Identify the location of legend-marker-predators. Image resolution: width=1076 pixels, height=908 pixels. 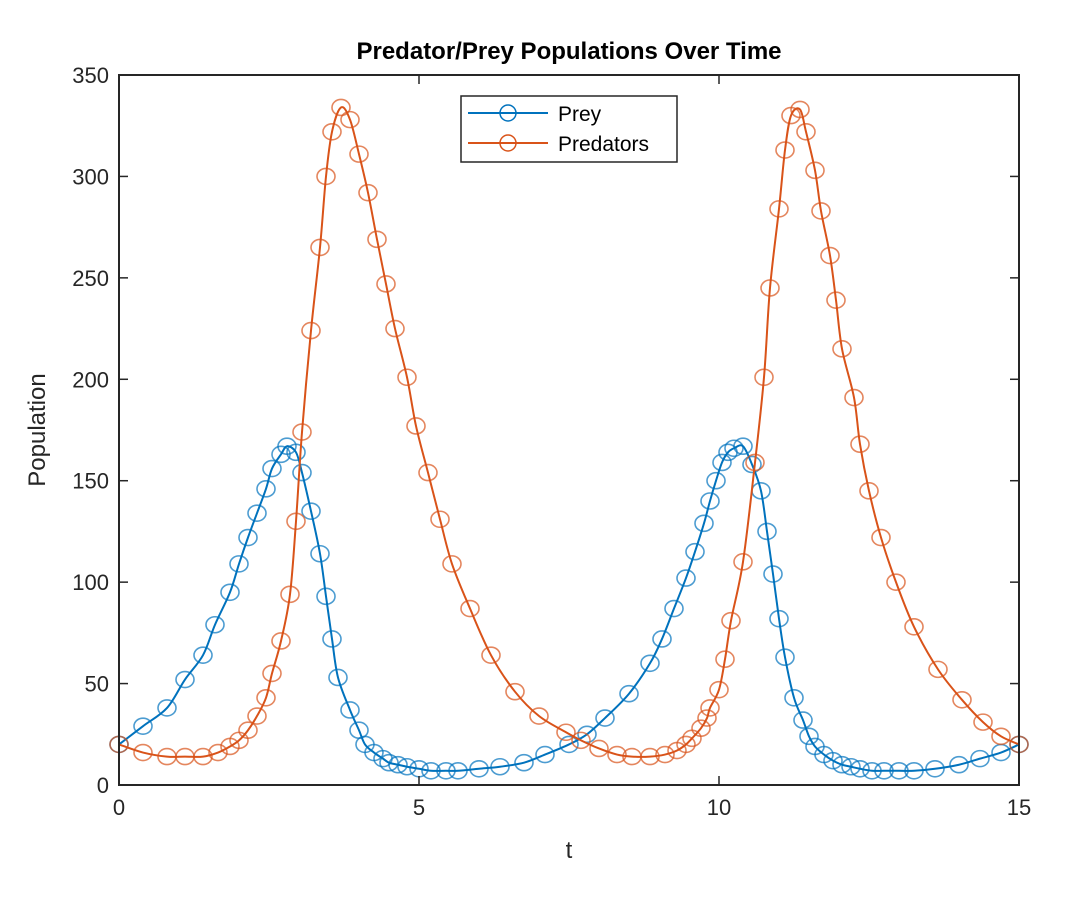
(508, 143).